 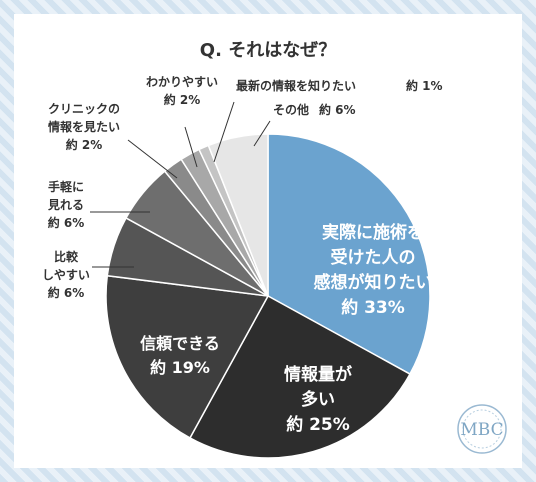 I want to click on chart-title: Q. それはなぜ？, so click(x=268, y=50).